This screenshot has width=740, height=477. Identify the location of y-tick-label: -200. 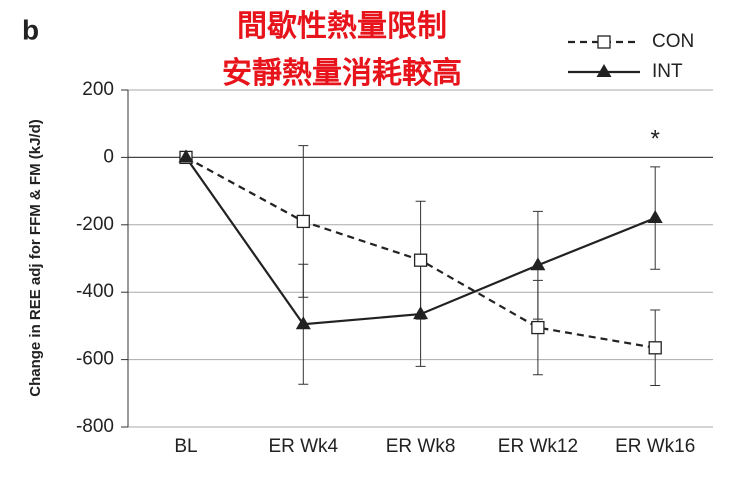
(95, 224).